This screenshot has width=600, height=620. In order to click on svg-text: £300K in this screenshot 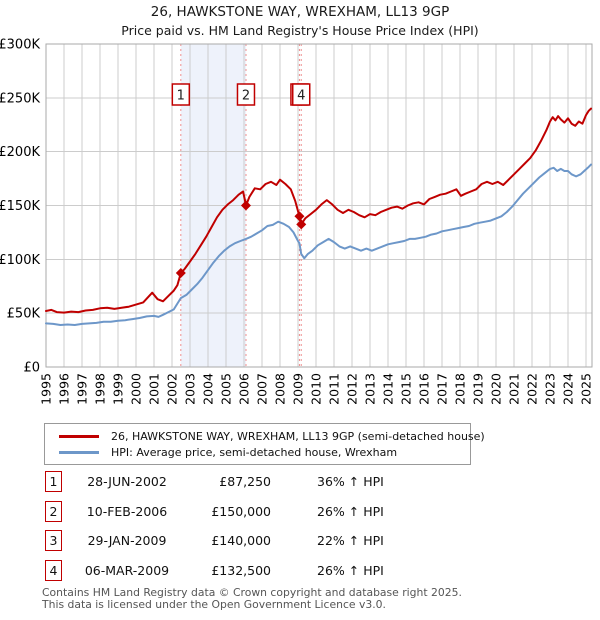, I will do `click(20, 45)`.